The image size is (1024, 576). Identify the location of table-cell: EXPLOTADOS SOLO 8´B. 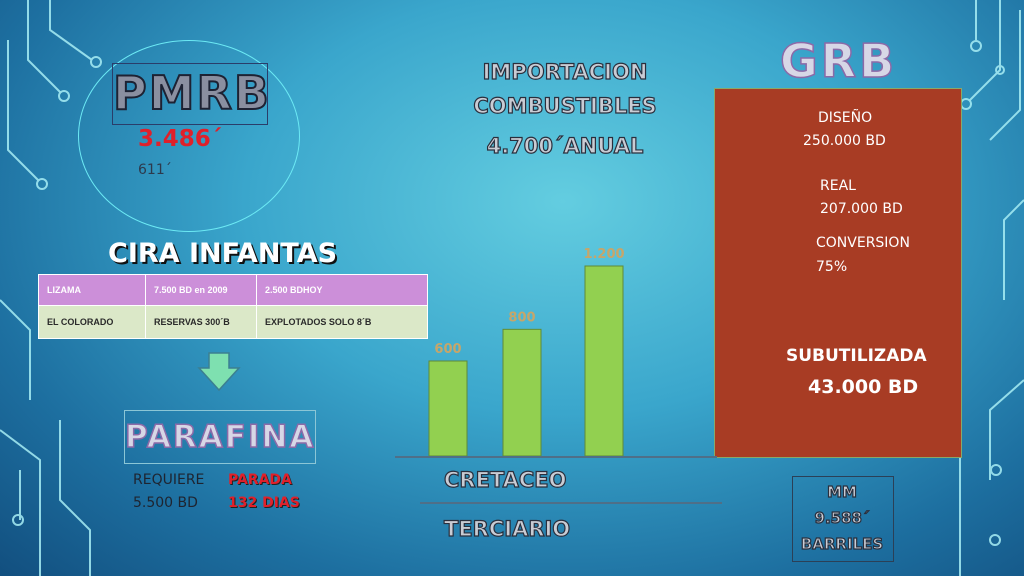
(342, 322).